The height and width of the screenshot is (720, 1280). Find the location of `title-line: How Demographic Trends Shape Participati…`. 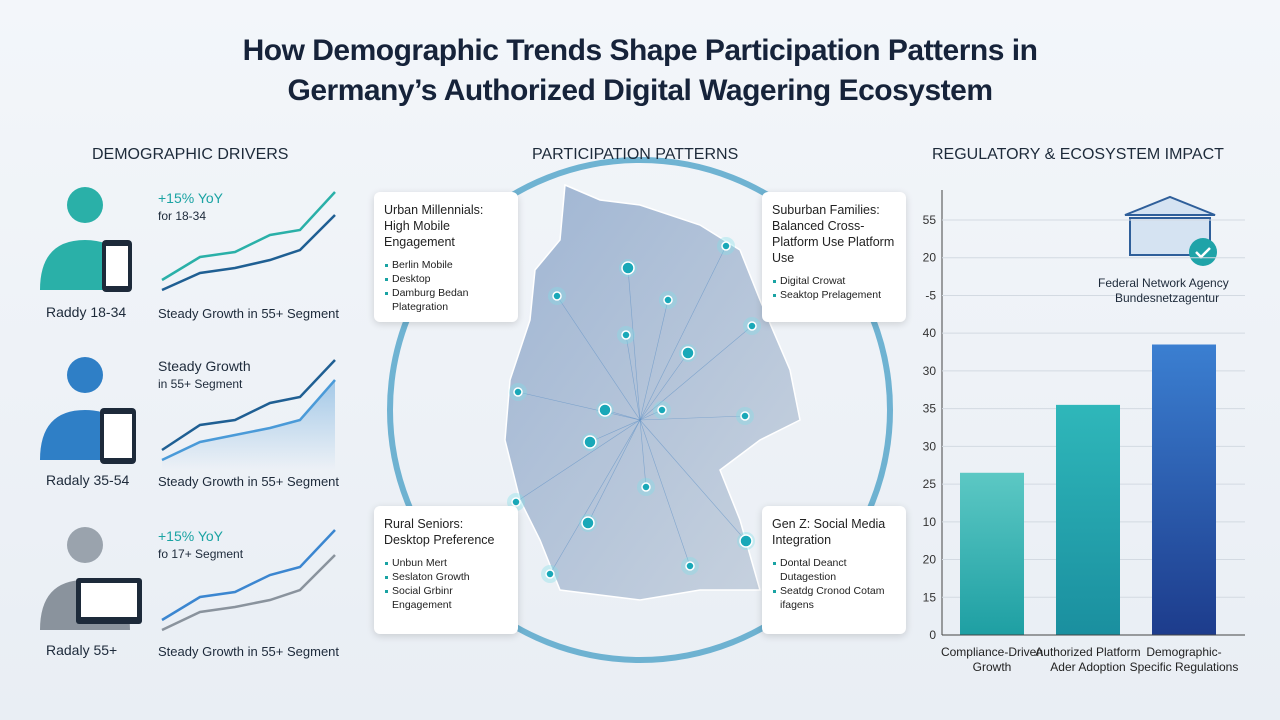

title-line: How Demographic Trends Shape Participati… is located at coordinates (640, 50).